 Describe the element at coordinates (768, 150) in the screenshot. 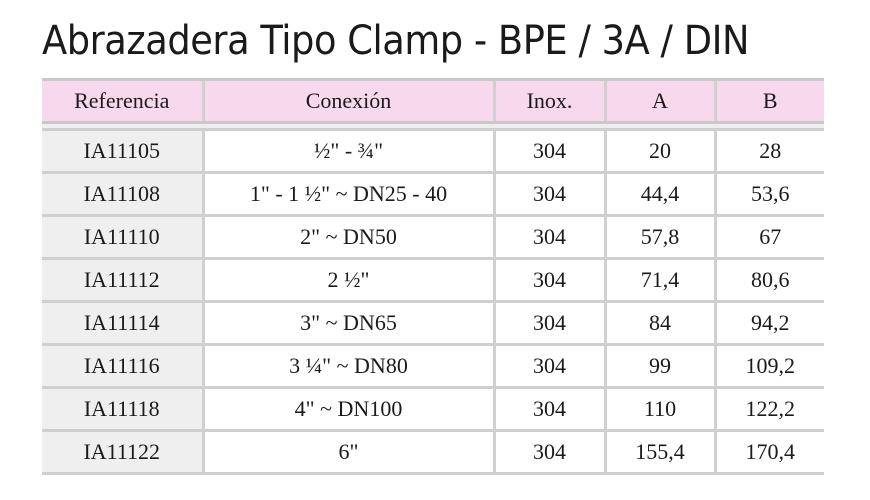

I see `cell-b: 28` at that location.